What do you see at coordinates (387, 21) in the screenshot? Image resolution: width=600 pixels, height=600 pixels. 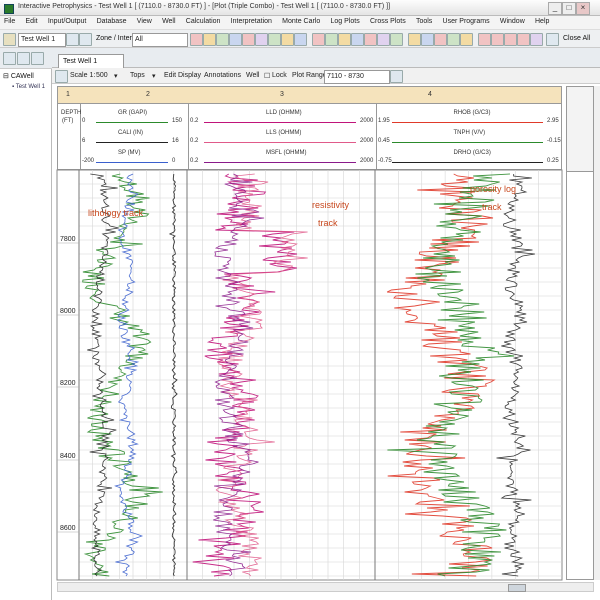 I see `menu-cross-plots: Cross Plots` at bounding box center [387, 21].